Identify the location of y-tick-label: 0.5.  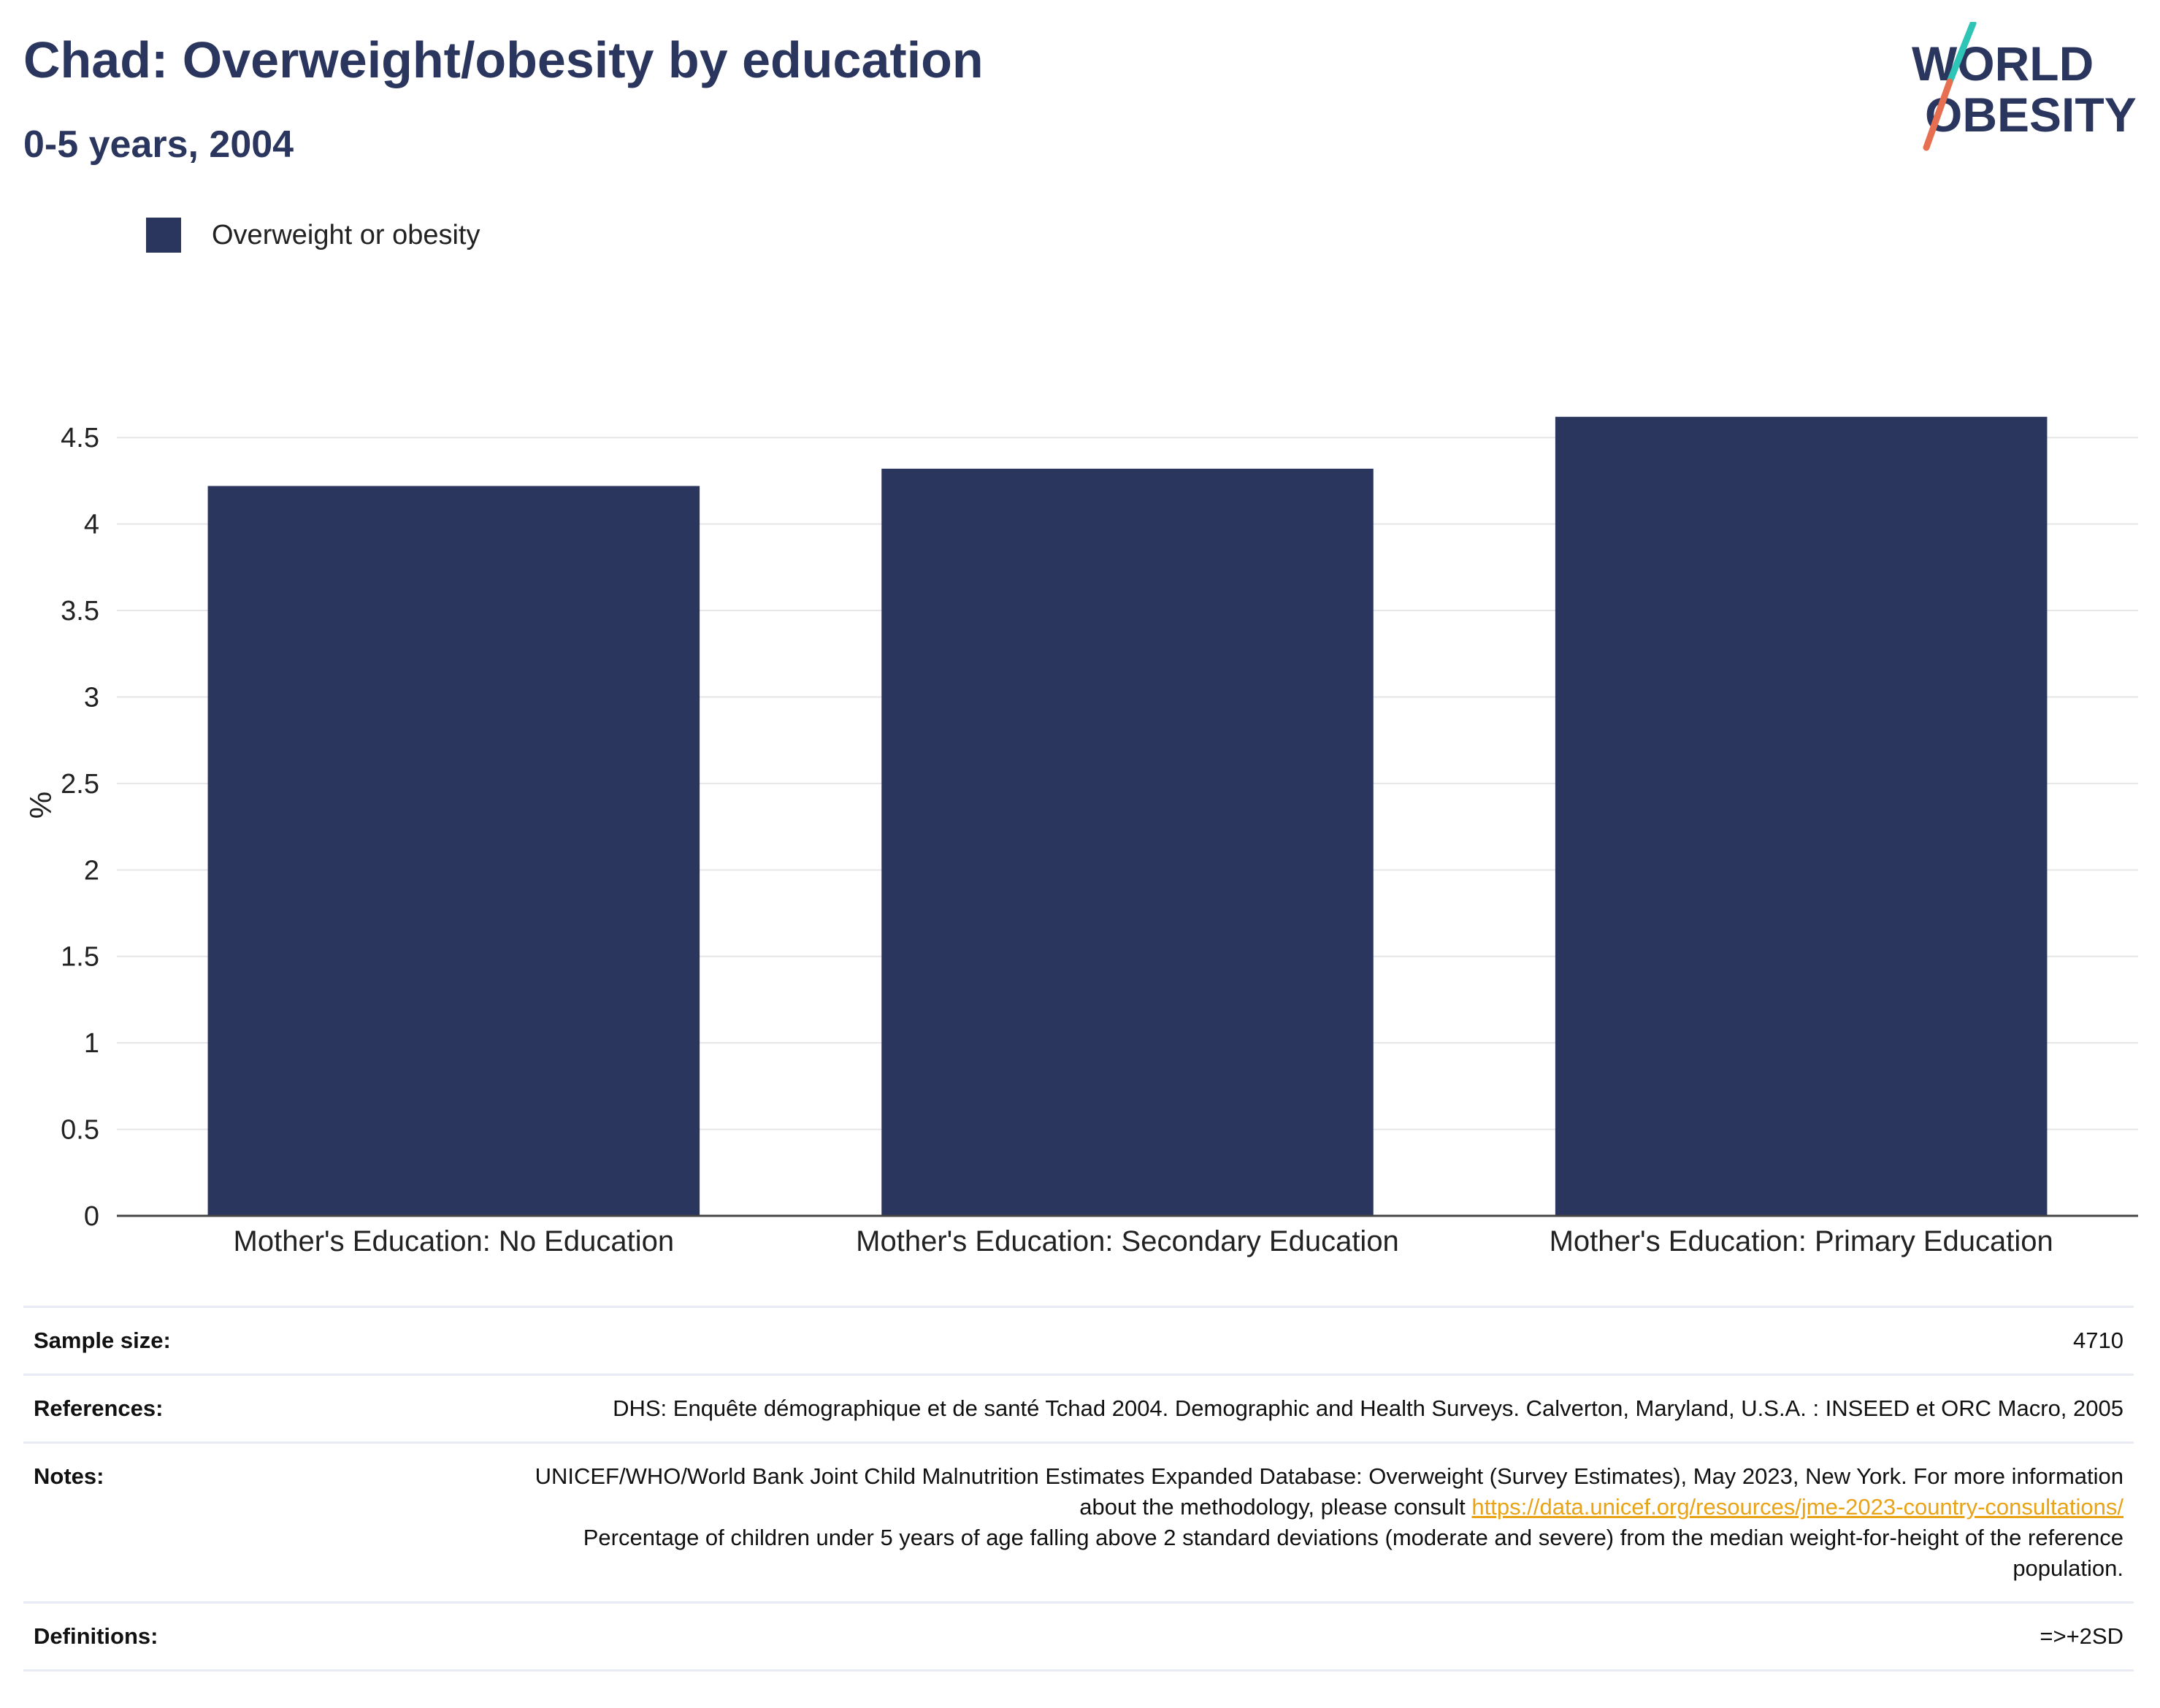
(80, 1130).